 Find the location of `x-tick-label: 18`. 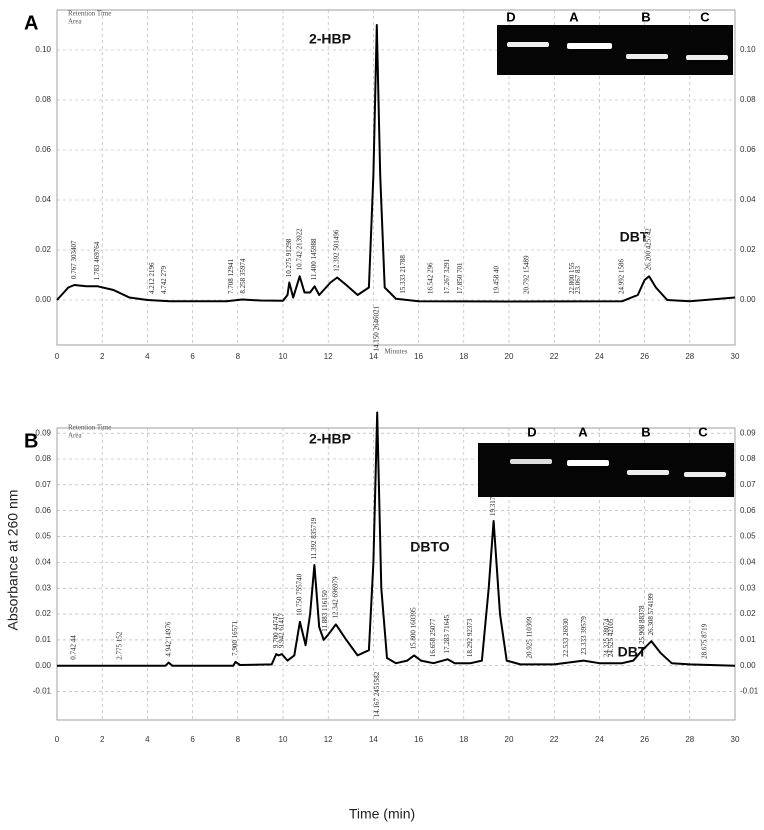

x-tick-label: 18 is located at coordinates (463, 356).